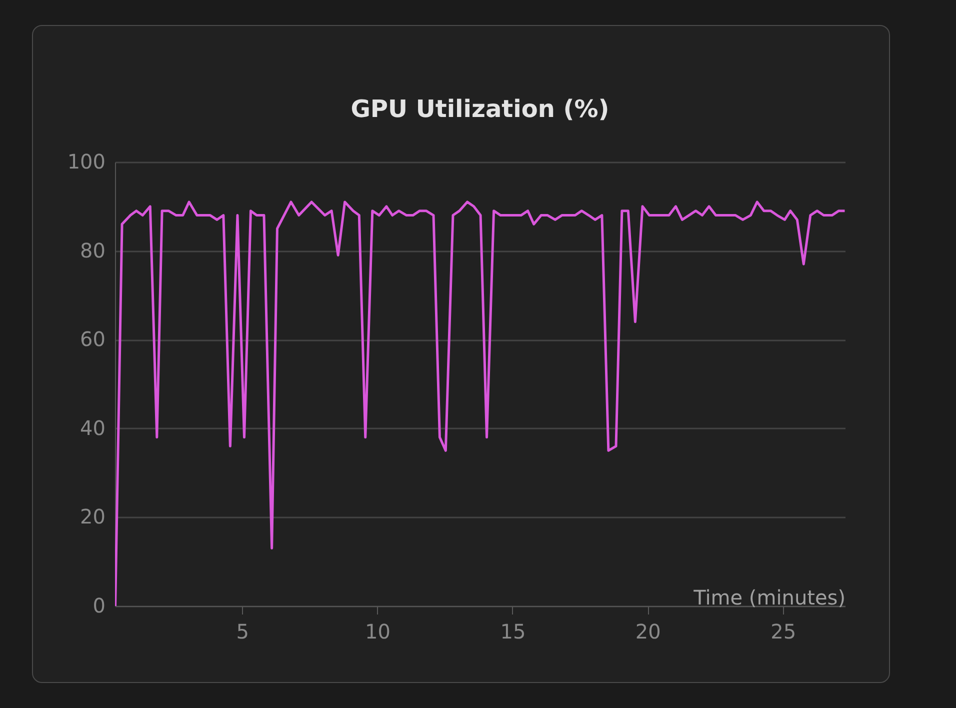  I want to click on y-tick-label: 0, so click(99, 606).